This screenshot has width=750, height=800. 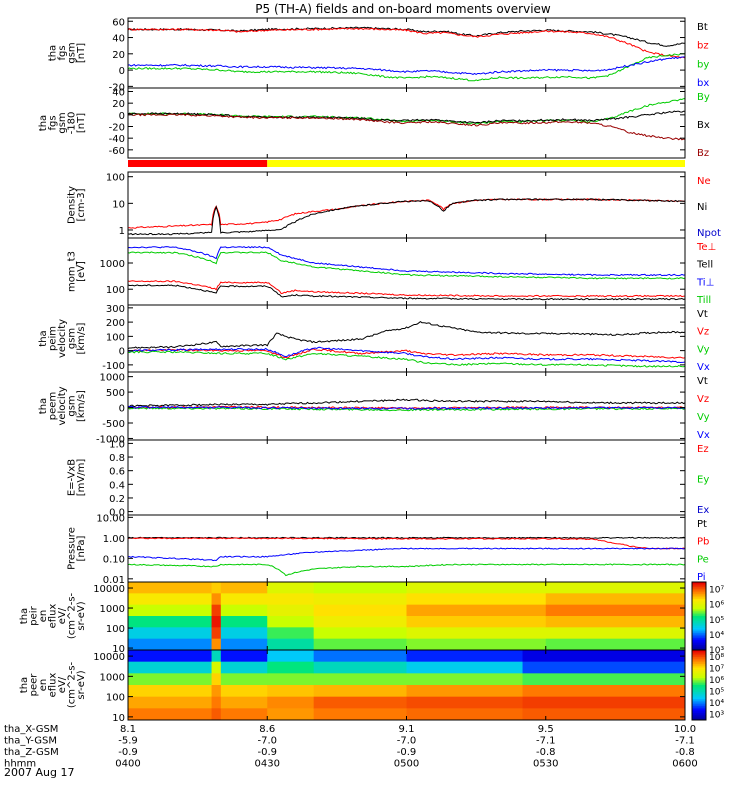 I want to click on time-axis-value: -7.0, so click(x=407, y=741).